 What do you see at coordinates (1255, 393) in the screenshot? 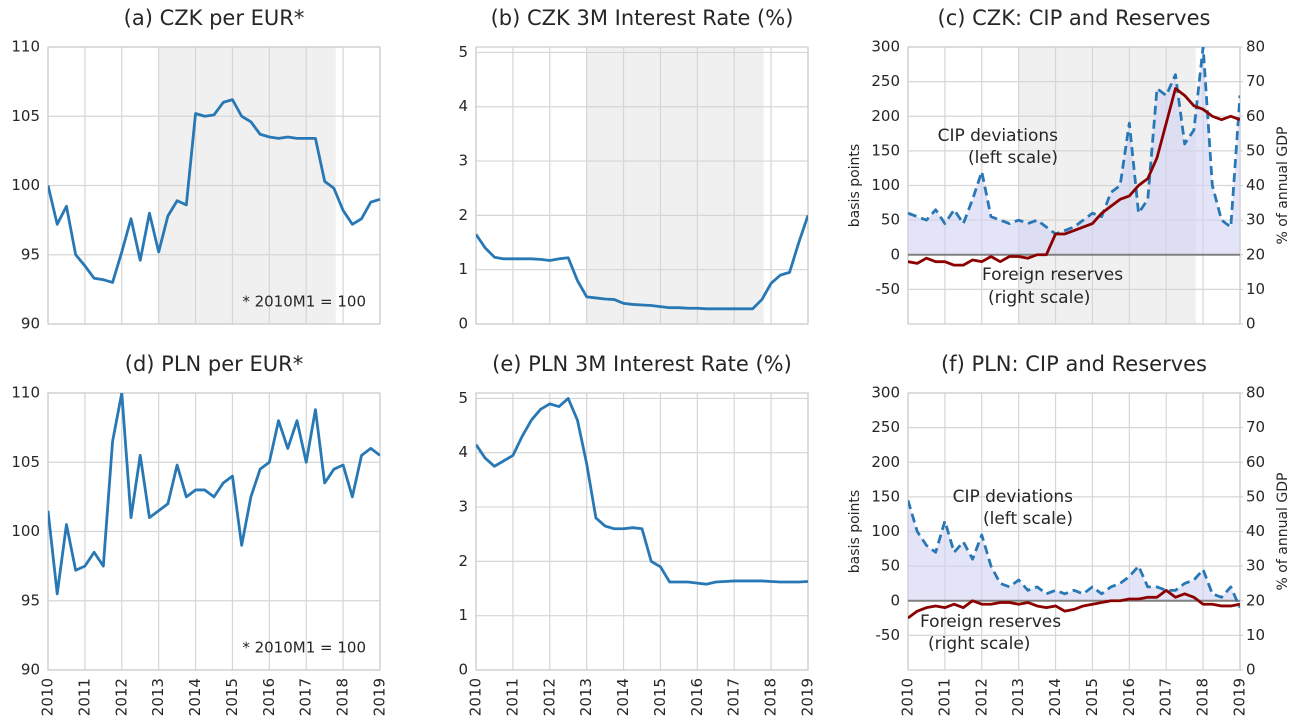
I see `y2-tick-label: 80` at bounding box center [1255, 393].